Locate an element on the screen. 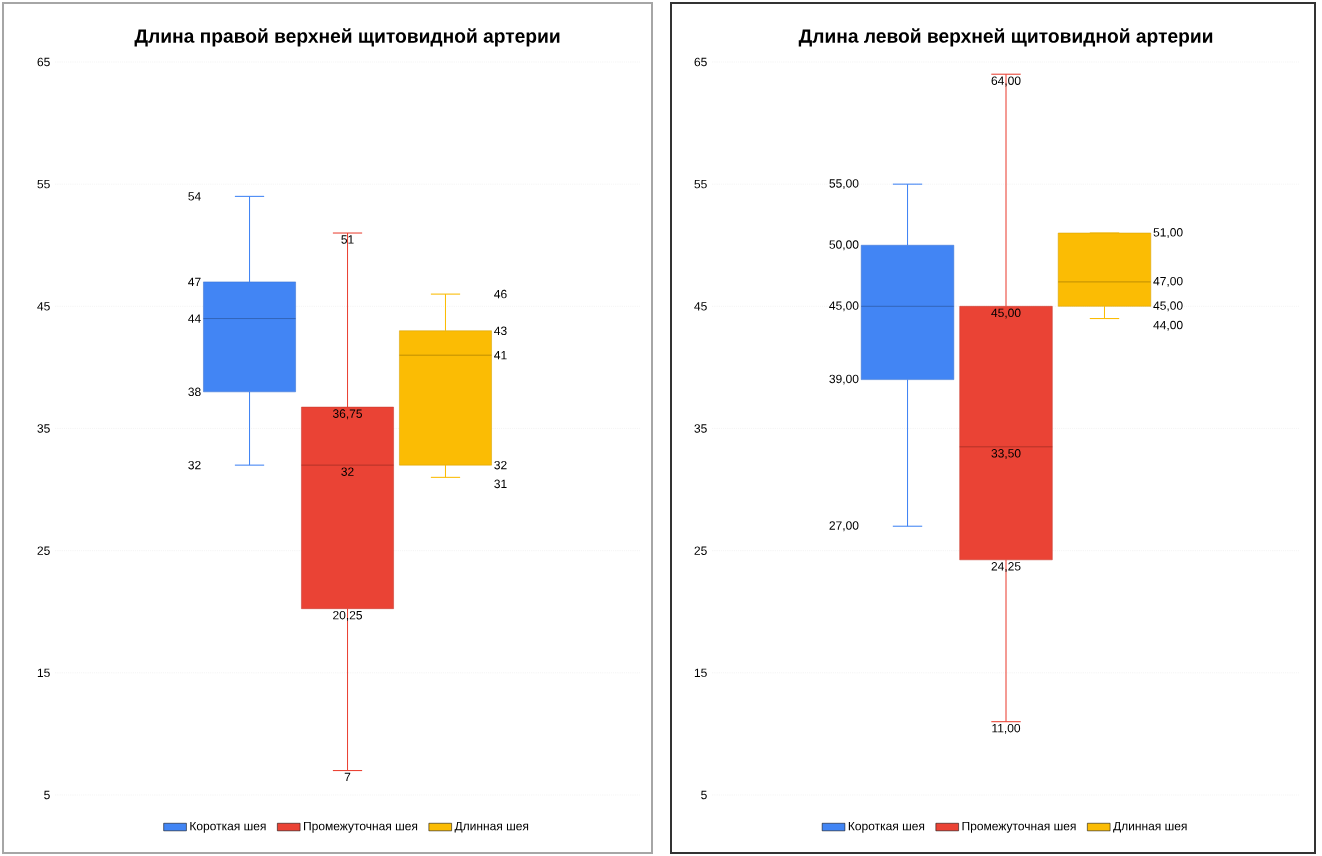 The image size is (1322, 856). text: 11,00 is located at coordinates (1006, 728).